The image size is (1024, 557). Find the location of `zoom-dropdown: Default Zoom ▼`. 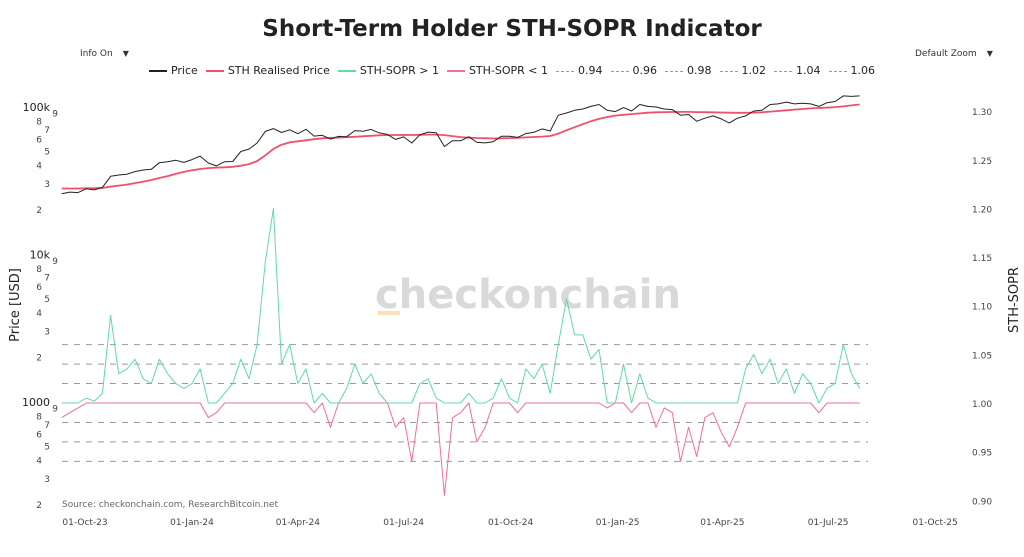

zoom-dropdown: Default Zoom ▼ is located at coordinates (954, 54).